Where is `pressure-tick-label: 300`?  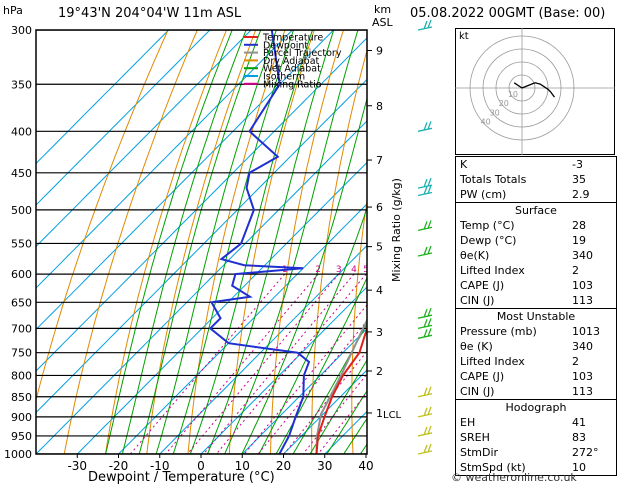 pressure-tick-label: 300 is located at coordinates (21, 30).